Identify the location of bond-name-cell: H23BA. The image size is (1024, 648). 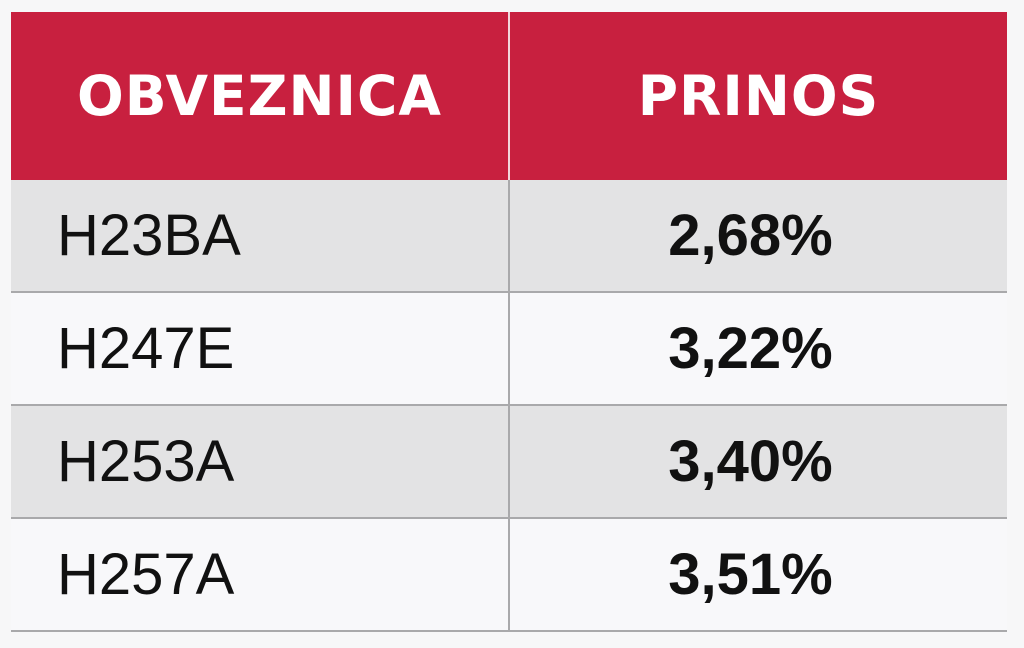
(260, 236).